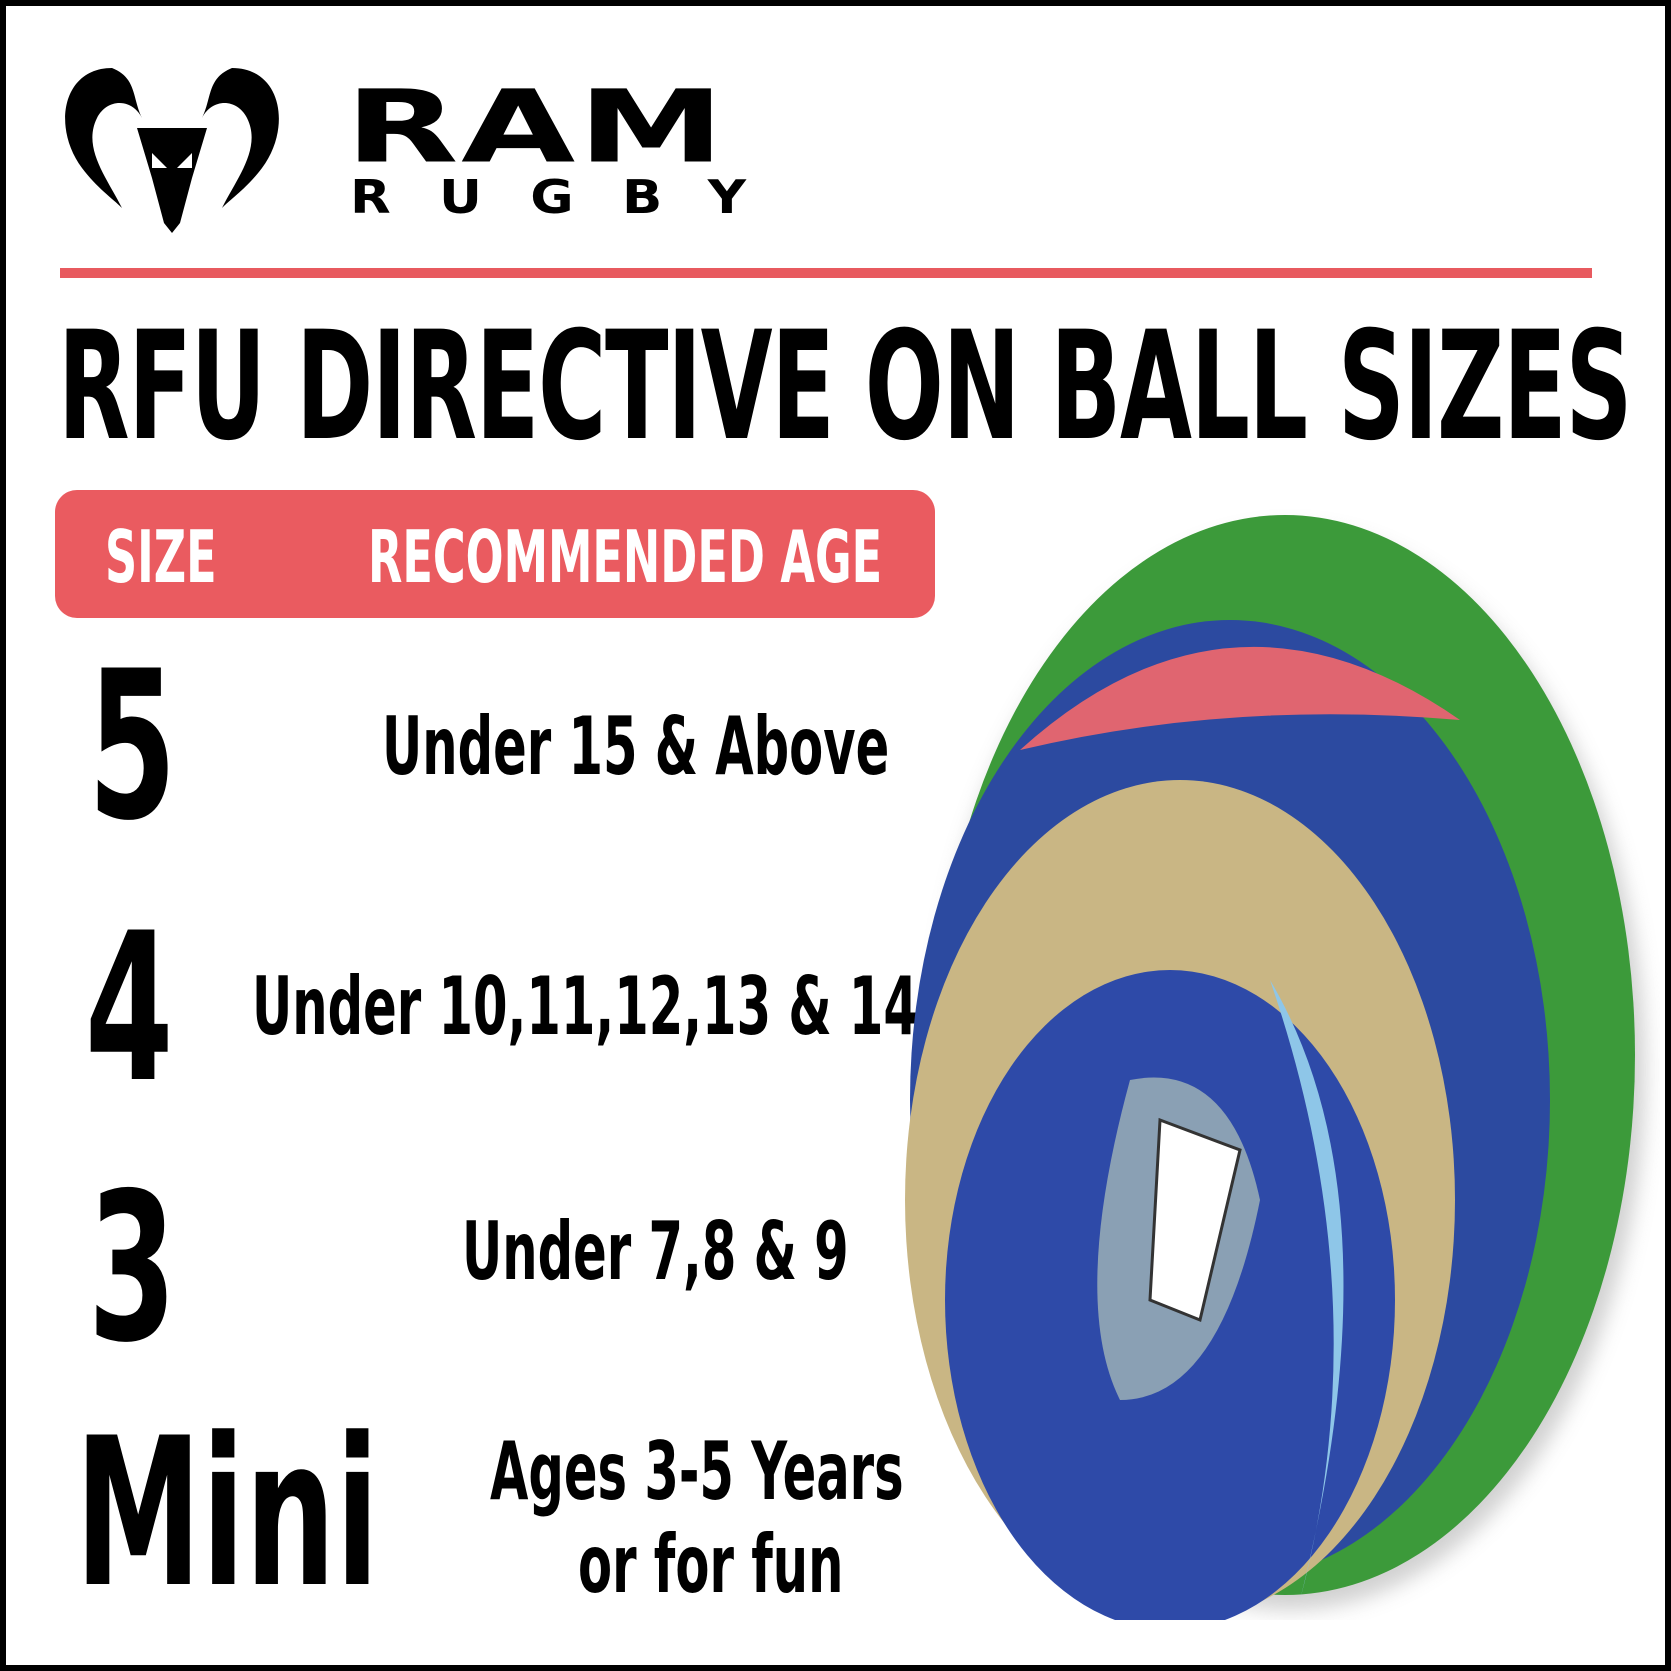  Describe the element at coordinates (227, 1514) in the screenshot. I see `row-size: Mini` at that location.